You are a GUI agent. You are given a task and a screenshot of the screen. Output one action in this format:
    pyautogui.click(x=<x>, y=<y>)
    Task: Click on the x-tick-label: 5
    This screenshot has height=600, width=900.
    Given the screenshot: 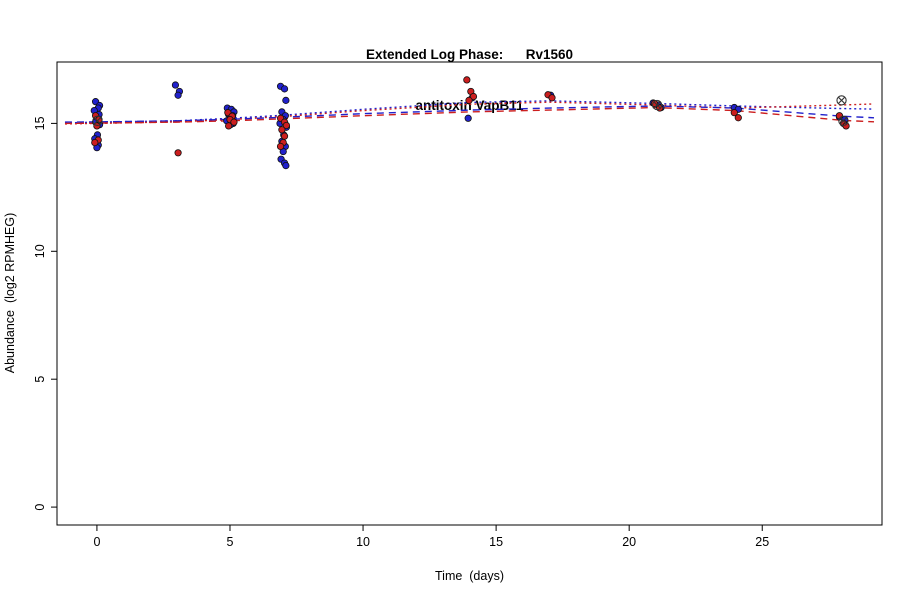 What is the action you would take?
    pyautogui.click(x=230, y=542)
    